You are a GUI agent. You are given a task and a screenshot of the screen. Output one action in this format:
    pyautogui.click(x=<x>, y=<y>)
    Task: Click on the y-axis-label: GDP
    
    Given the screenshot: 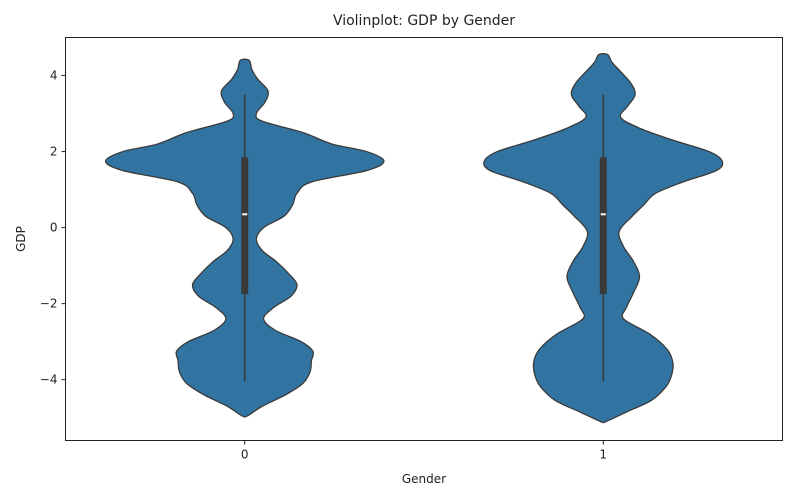 What is the action you would take?
    pyautogui.click(x=21, y=239)
    